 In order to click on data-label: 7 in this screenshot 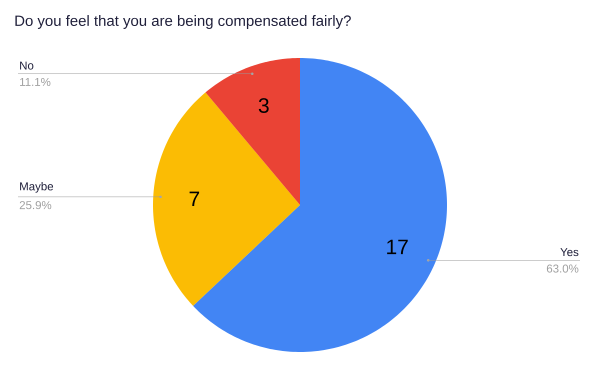, I will do `click(195, 199)`.